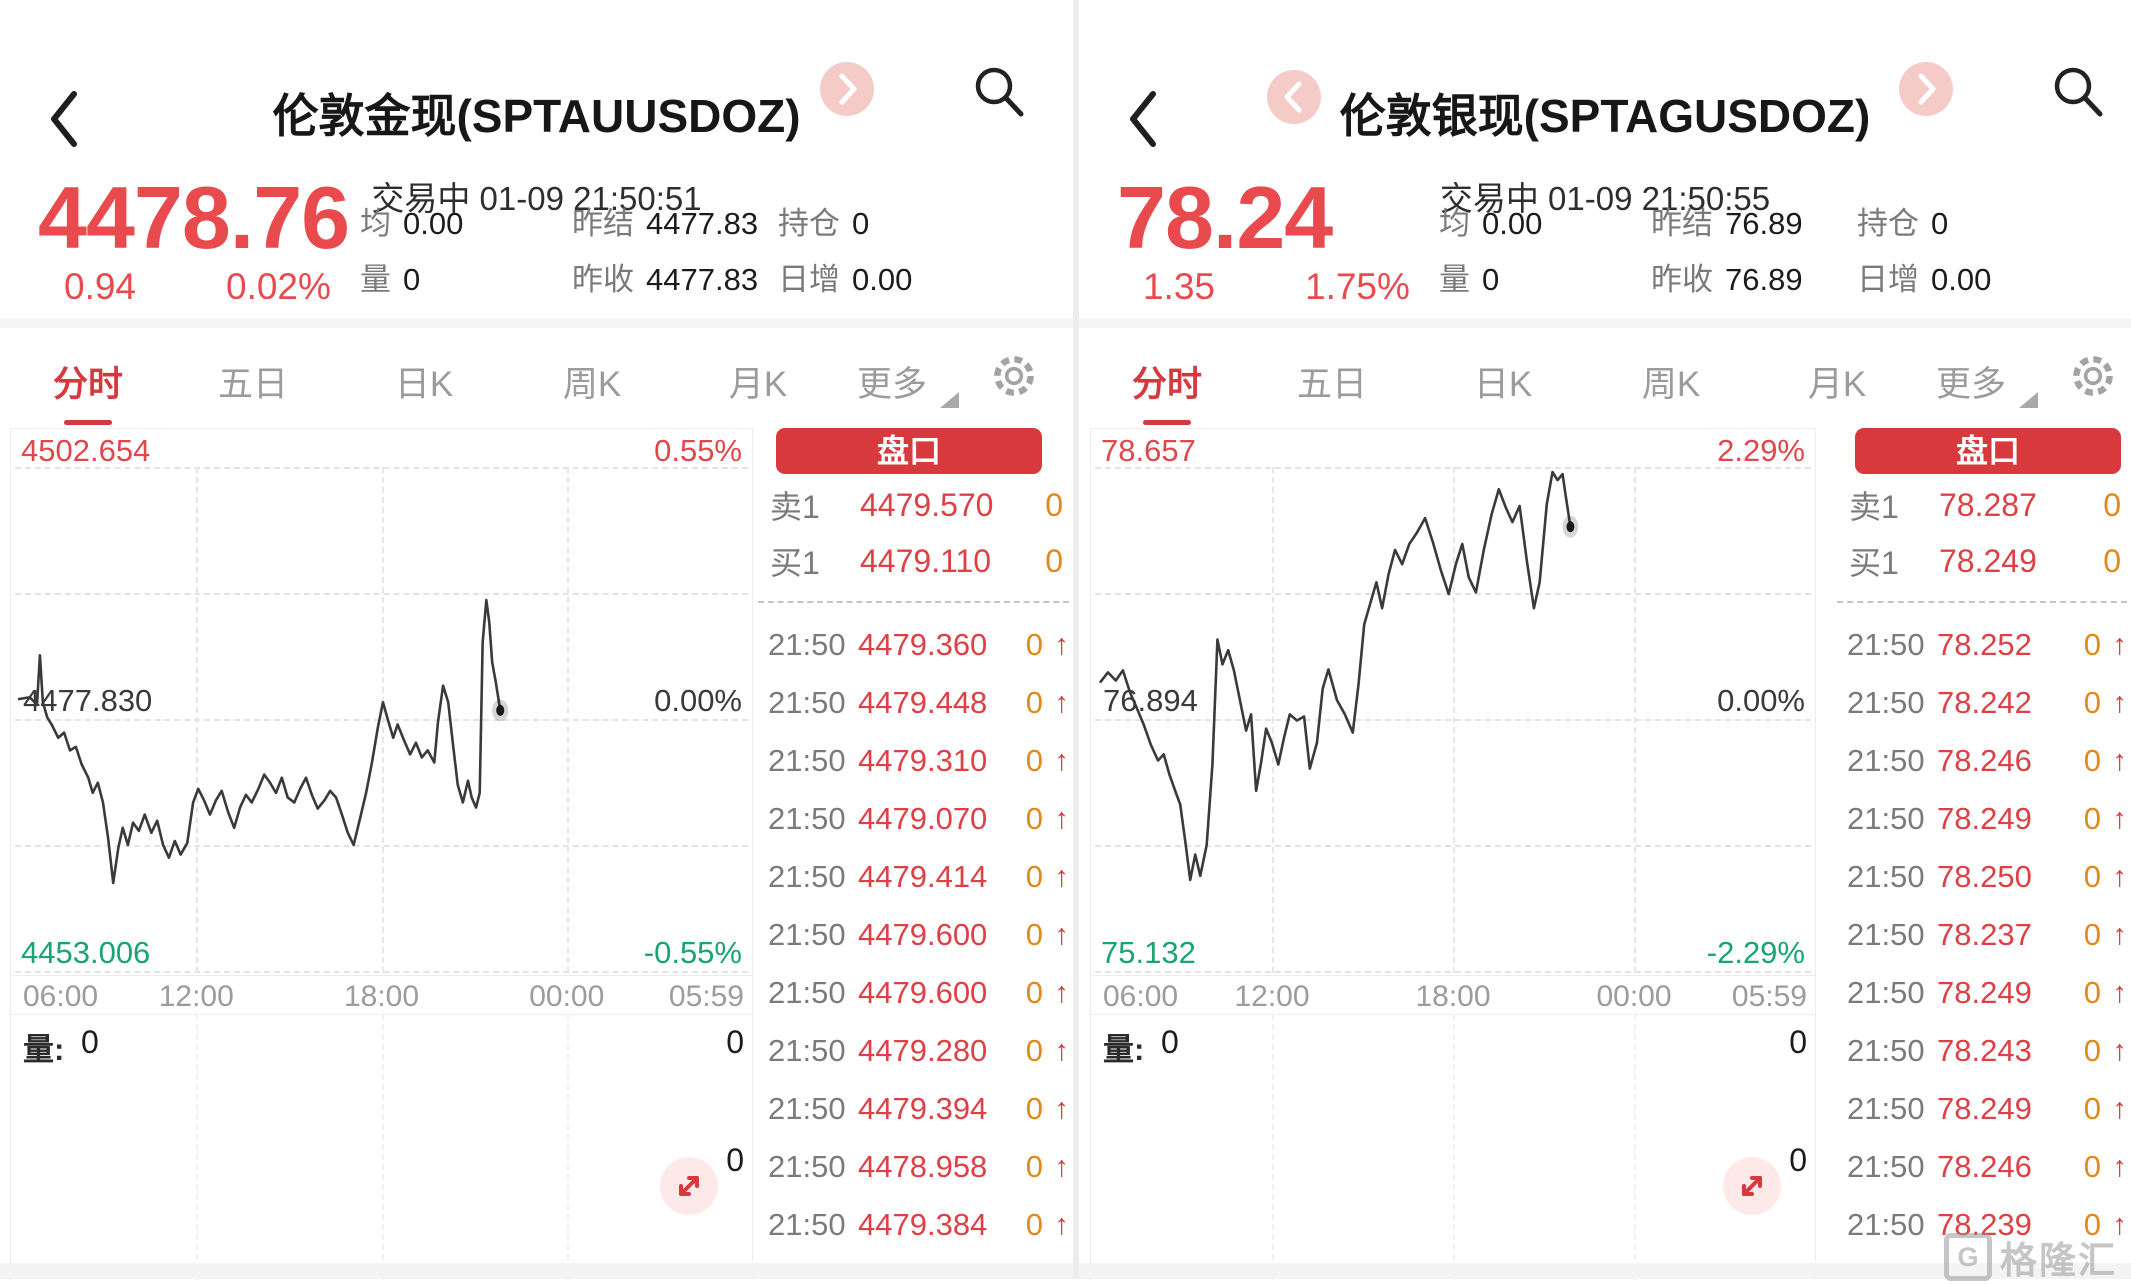 This screenshot has width=2131, height=1284. Describe the element at coordinates (100, 286) in the screenshot. I see `price-change: 0.94` at that location.